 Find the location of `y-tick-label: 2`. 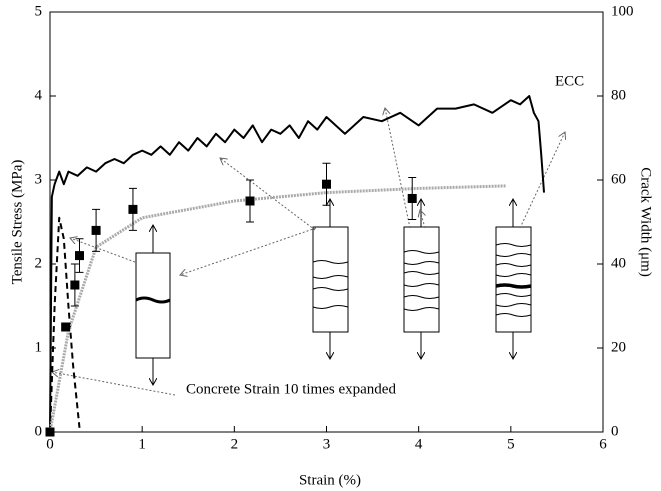

y-tick-label: 2 is located at coordinates (39, 263).